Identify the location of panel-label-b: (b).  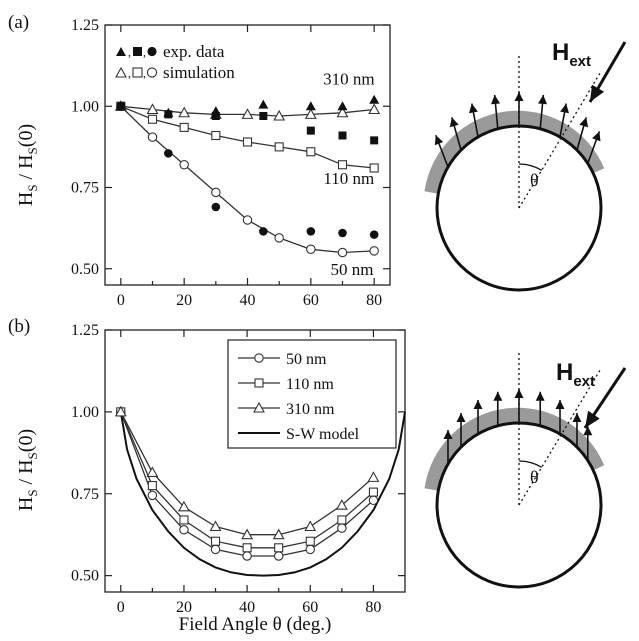
(19, 326).